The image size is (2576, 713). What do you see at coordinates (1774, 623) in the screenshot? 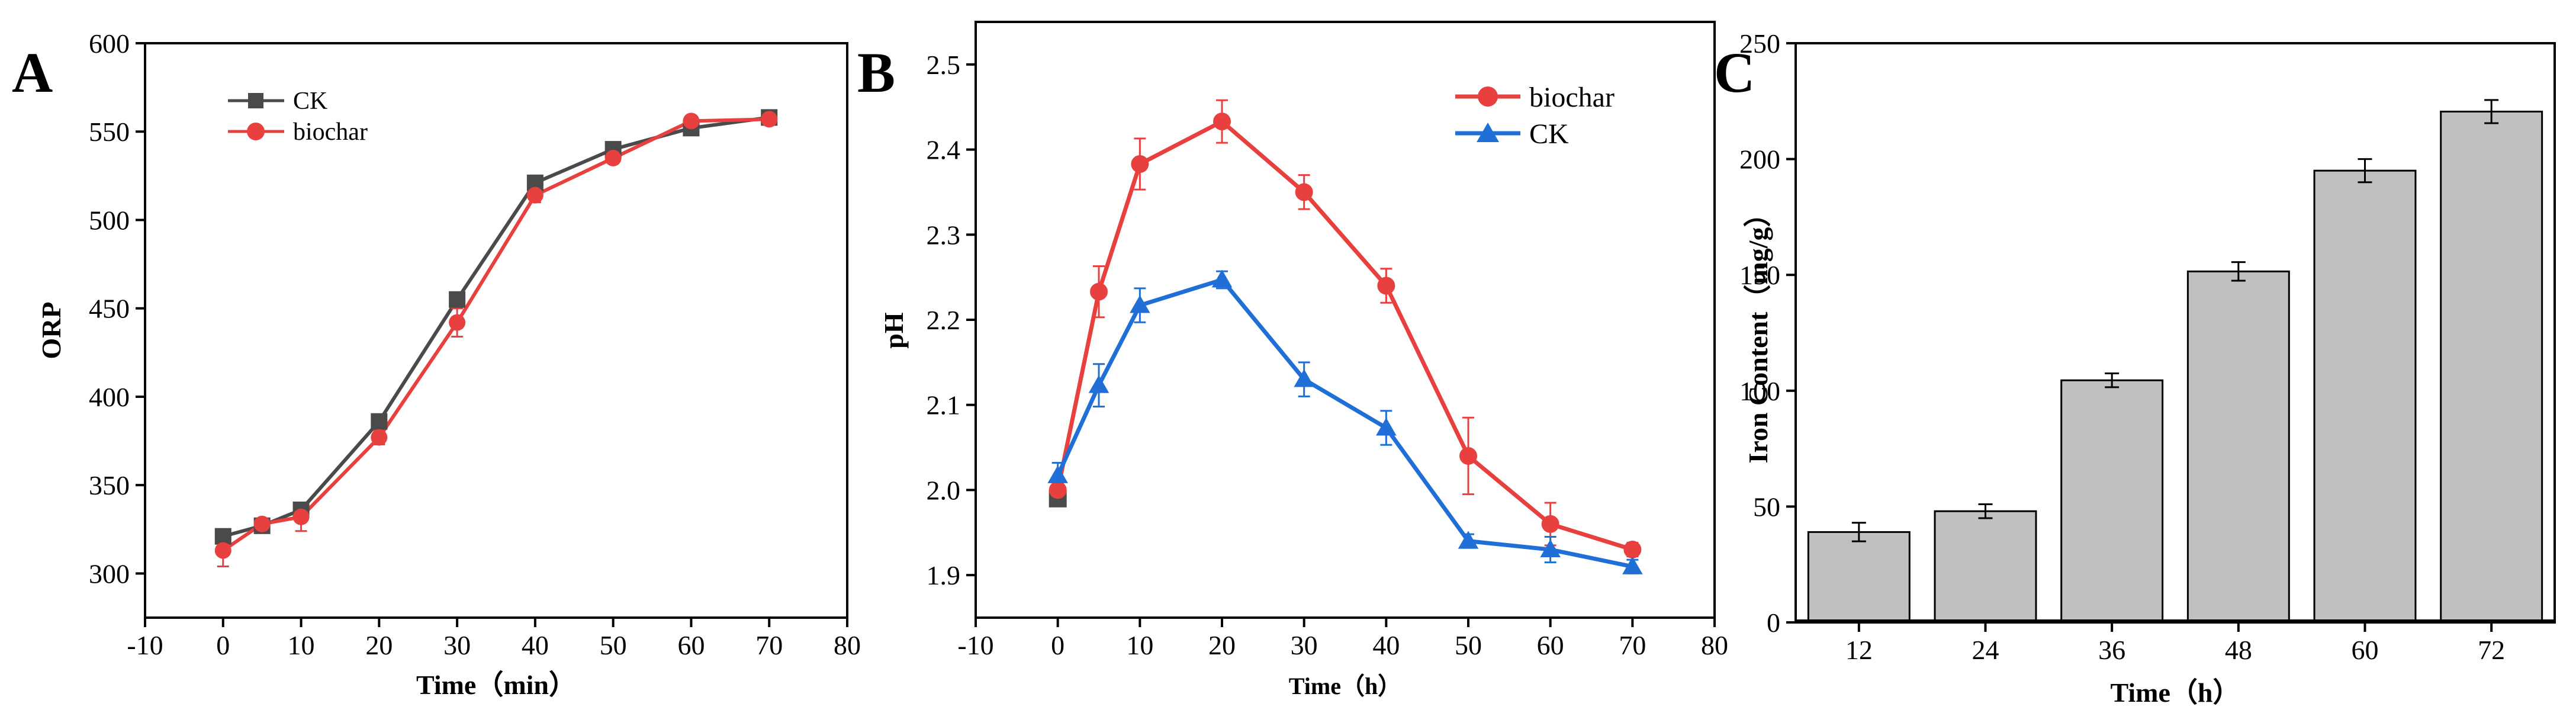
I see `y-tick-label: 0` at bounding box center [1774, 623].